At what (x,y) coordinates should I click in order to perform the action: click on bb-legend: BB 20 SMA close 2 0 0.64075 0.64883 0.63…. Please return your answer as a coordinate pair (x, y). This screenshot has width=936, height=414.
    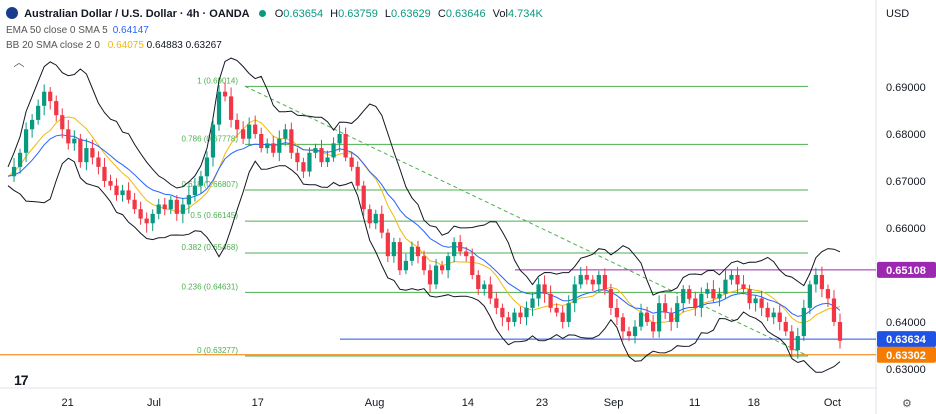
    Looking at the image, I should click on (114, 45).